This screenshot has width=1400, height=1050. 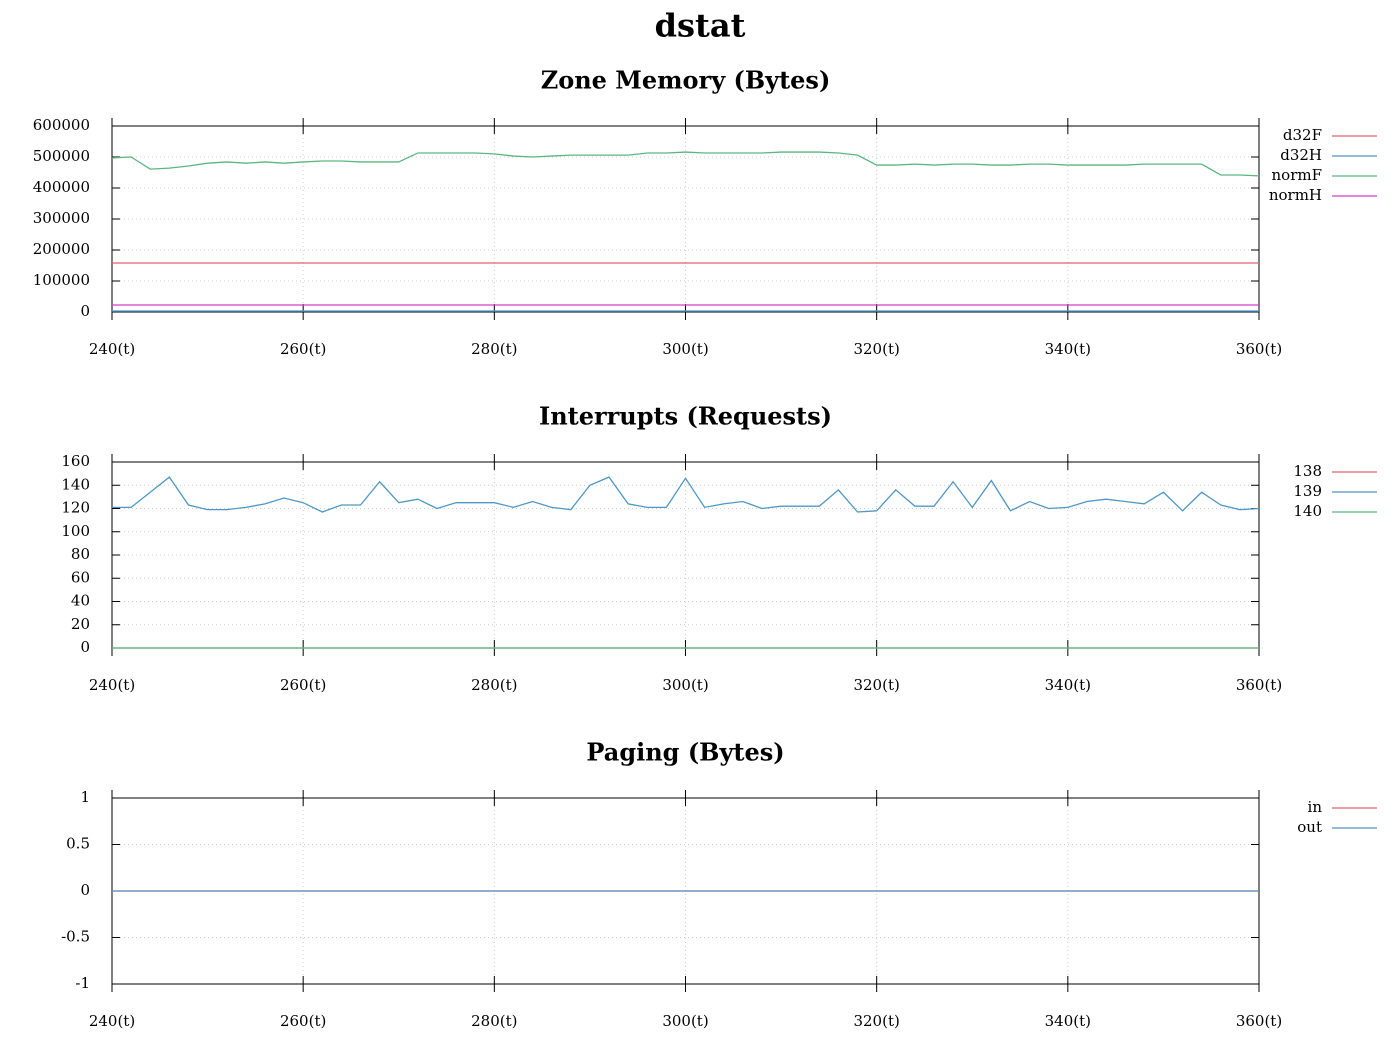 What do you see at coordinates (75, 531) in the screenshot?
I see `y-tick-label: 100` at bounding box center [75, 531].